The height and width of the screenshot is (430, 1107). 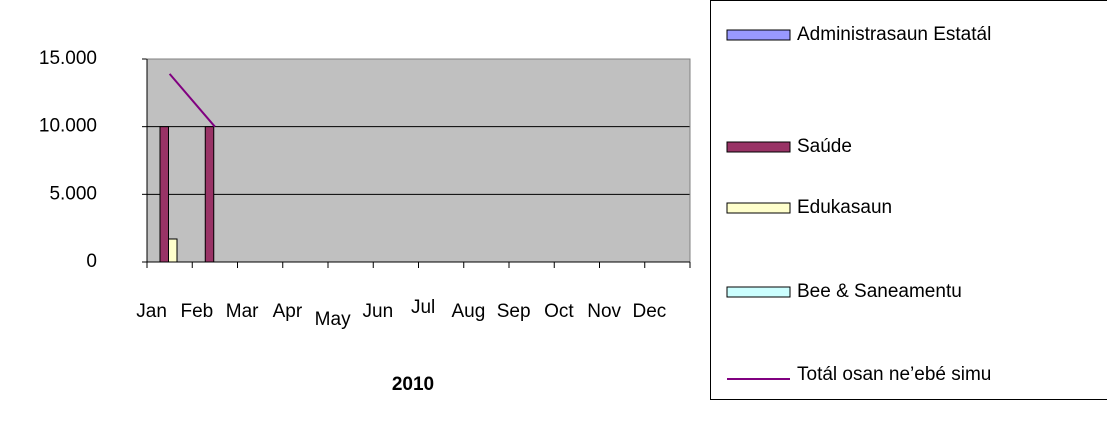 What do you see at coordinates (468, 311) in the screenshot?
I see `x-tick-label: Aug` at bounding box center [468, 311].